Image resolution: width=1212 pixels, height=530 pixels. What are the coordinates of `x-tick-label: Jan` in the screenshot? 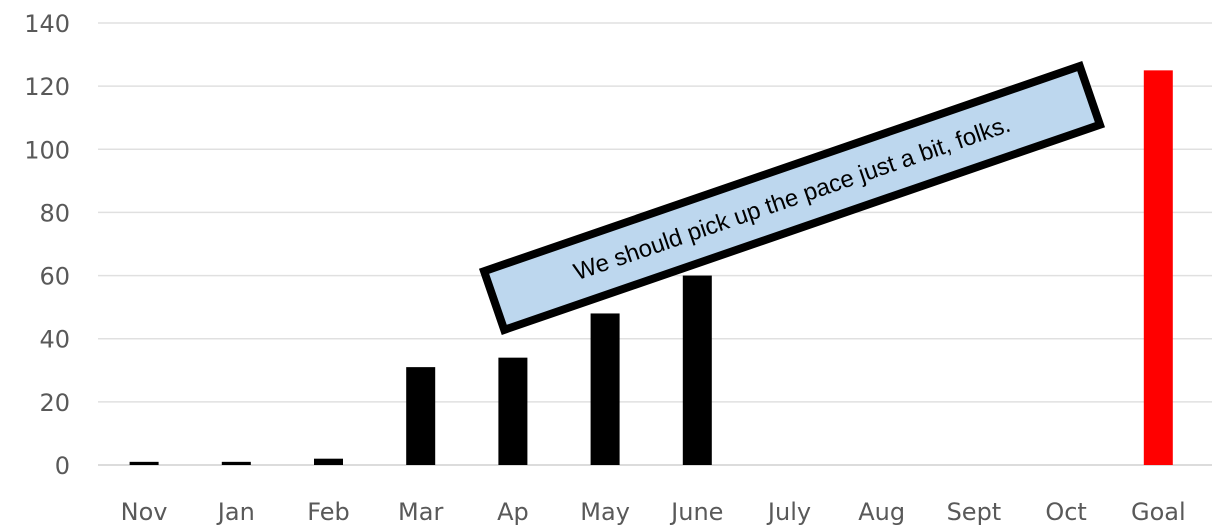 It's located at (235, 512).